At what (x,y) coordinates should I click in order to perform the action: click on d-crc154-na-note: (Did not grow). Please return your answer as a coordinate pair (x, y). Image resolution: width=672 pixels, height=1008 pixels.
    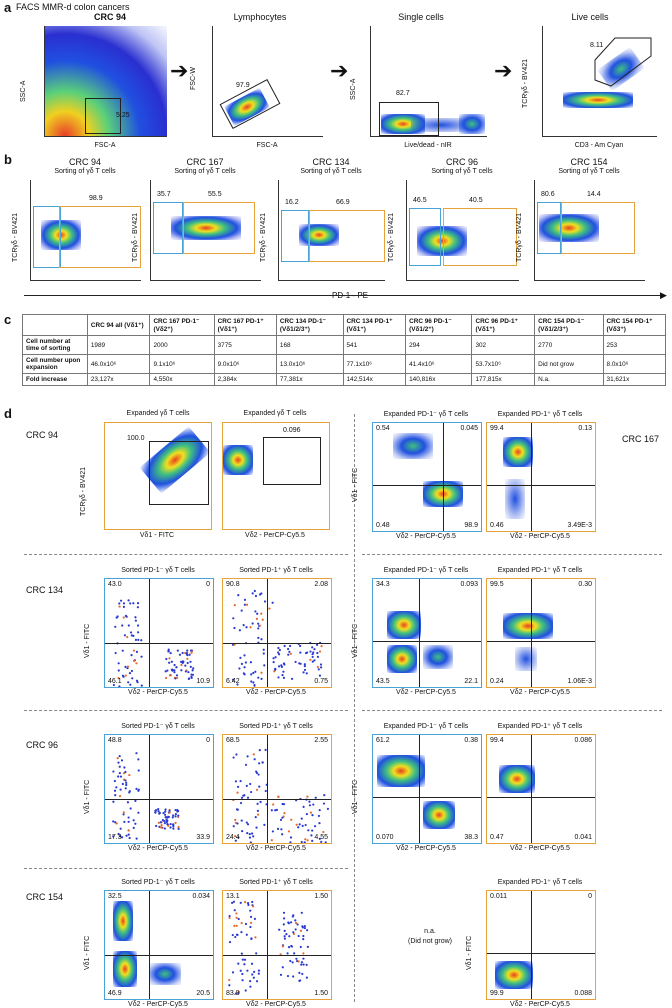
    Looking at the image, I should click on (430, 941).